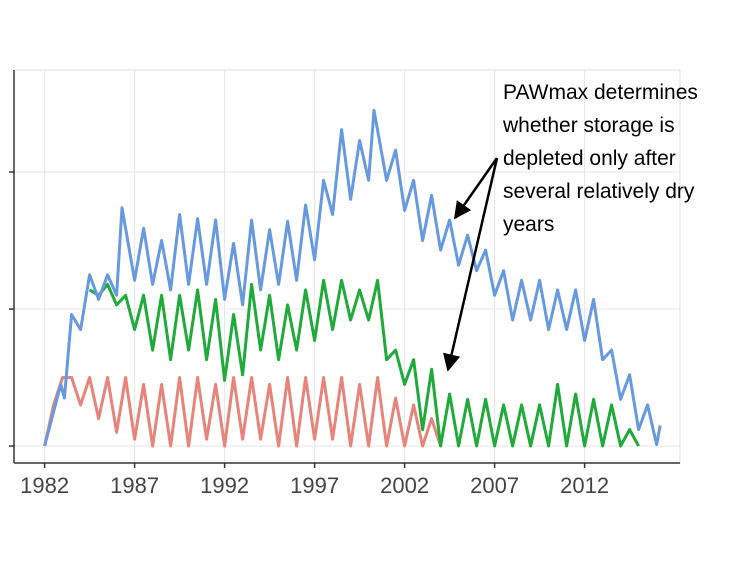 The height and width of the screenshot is (562, 750). What do you see at coordinates (589, 158) in the screenshot?
I see `annotation-line: depleted only after` at bounding box center [589, 158].